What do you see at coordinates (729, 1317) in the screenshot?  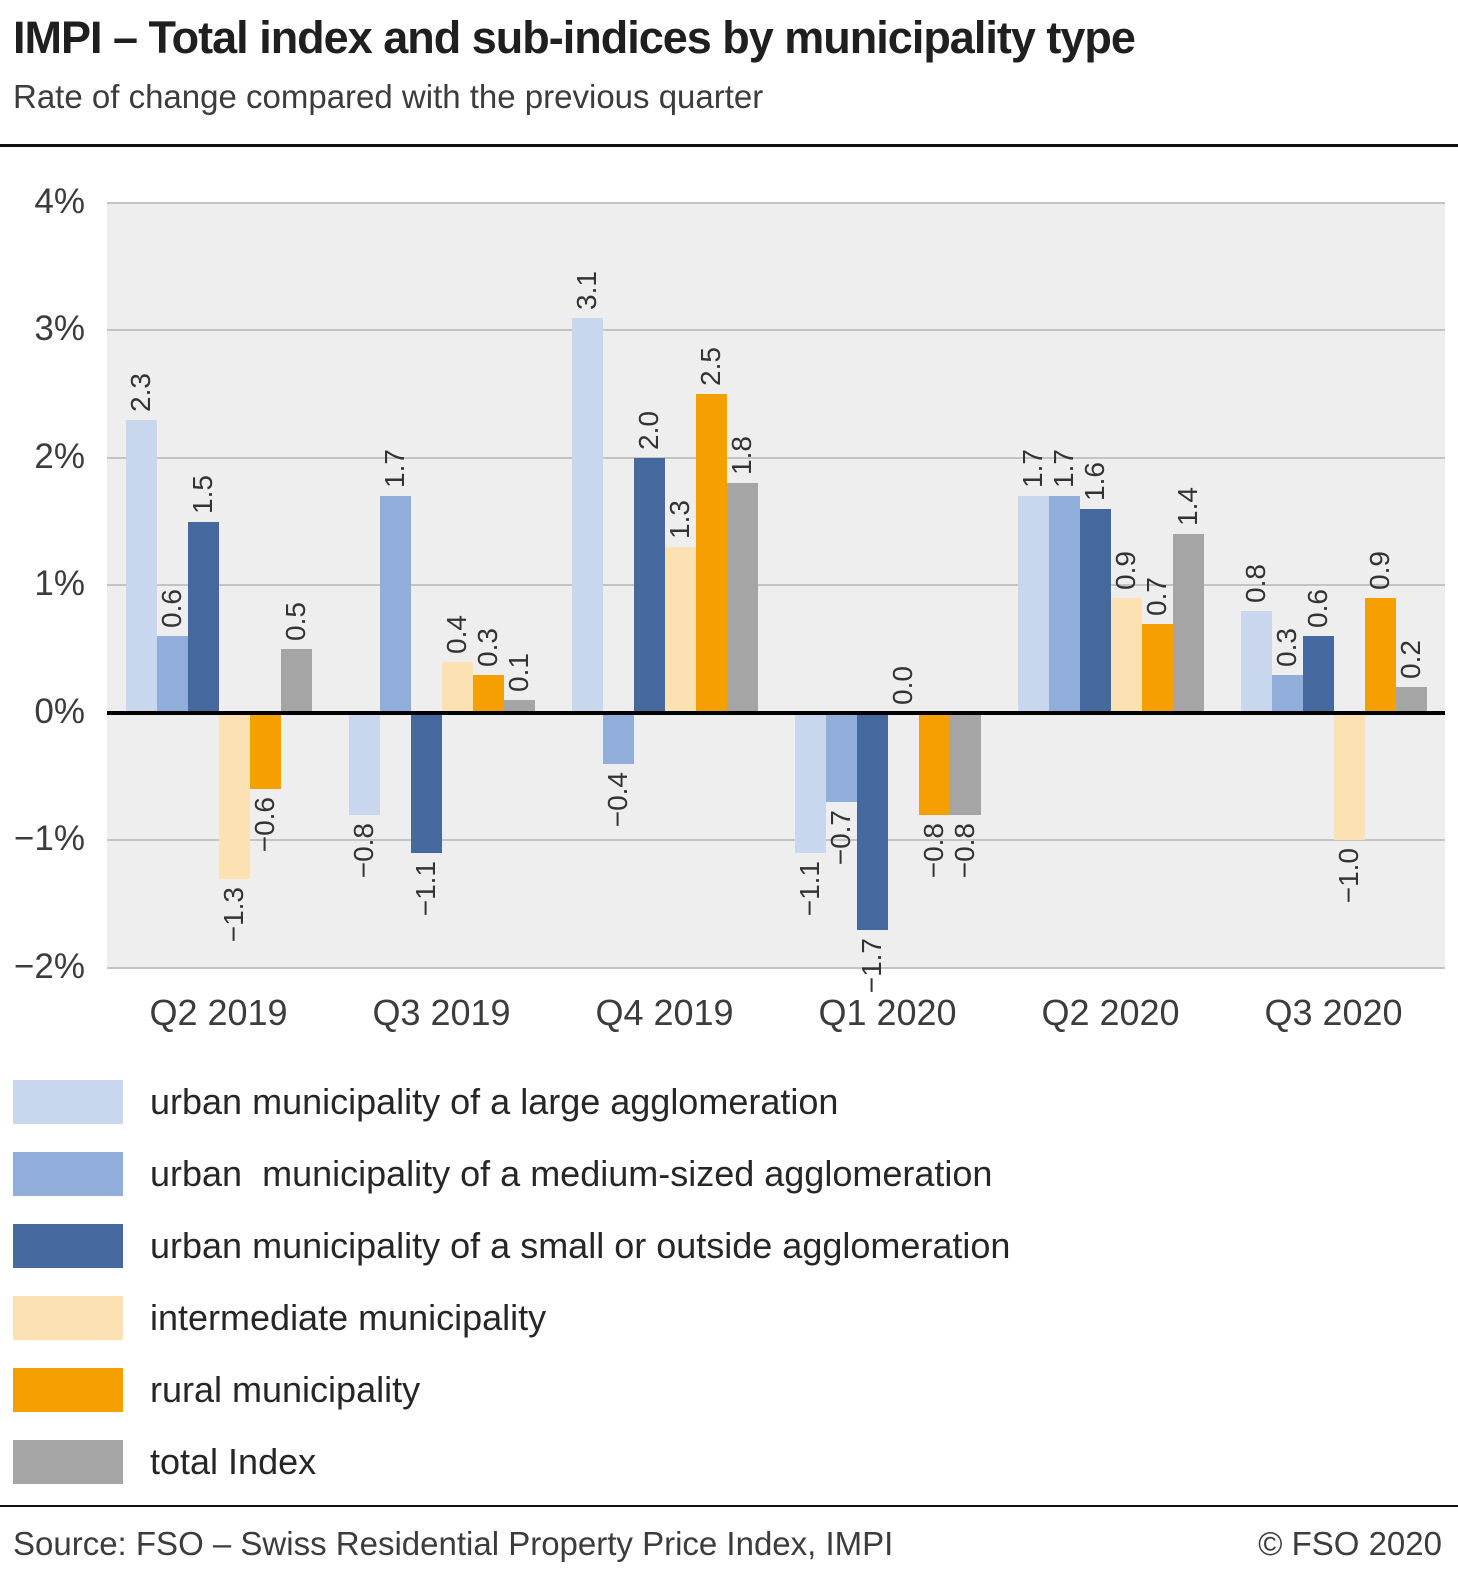 I see `legend-item: intermediate municipality` at bounding box center [729, 1317].